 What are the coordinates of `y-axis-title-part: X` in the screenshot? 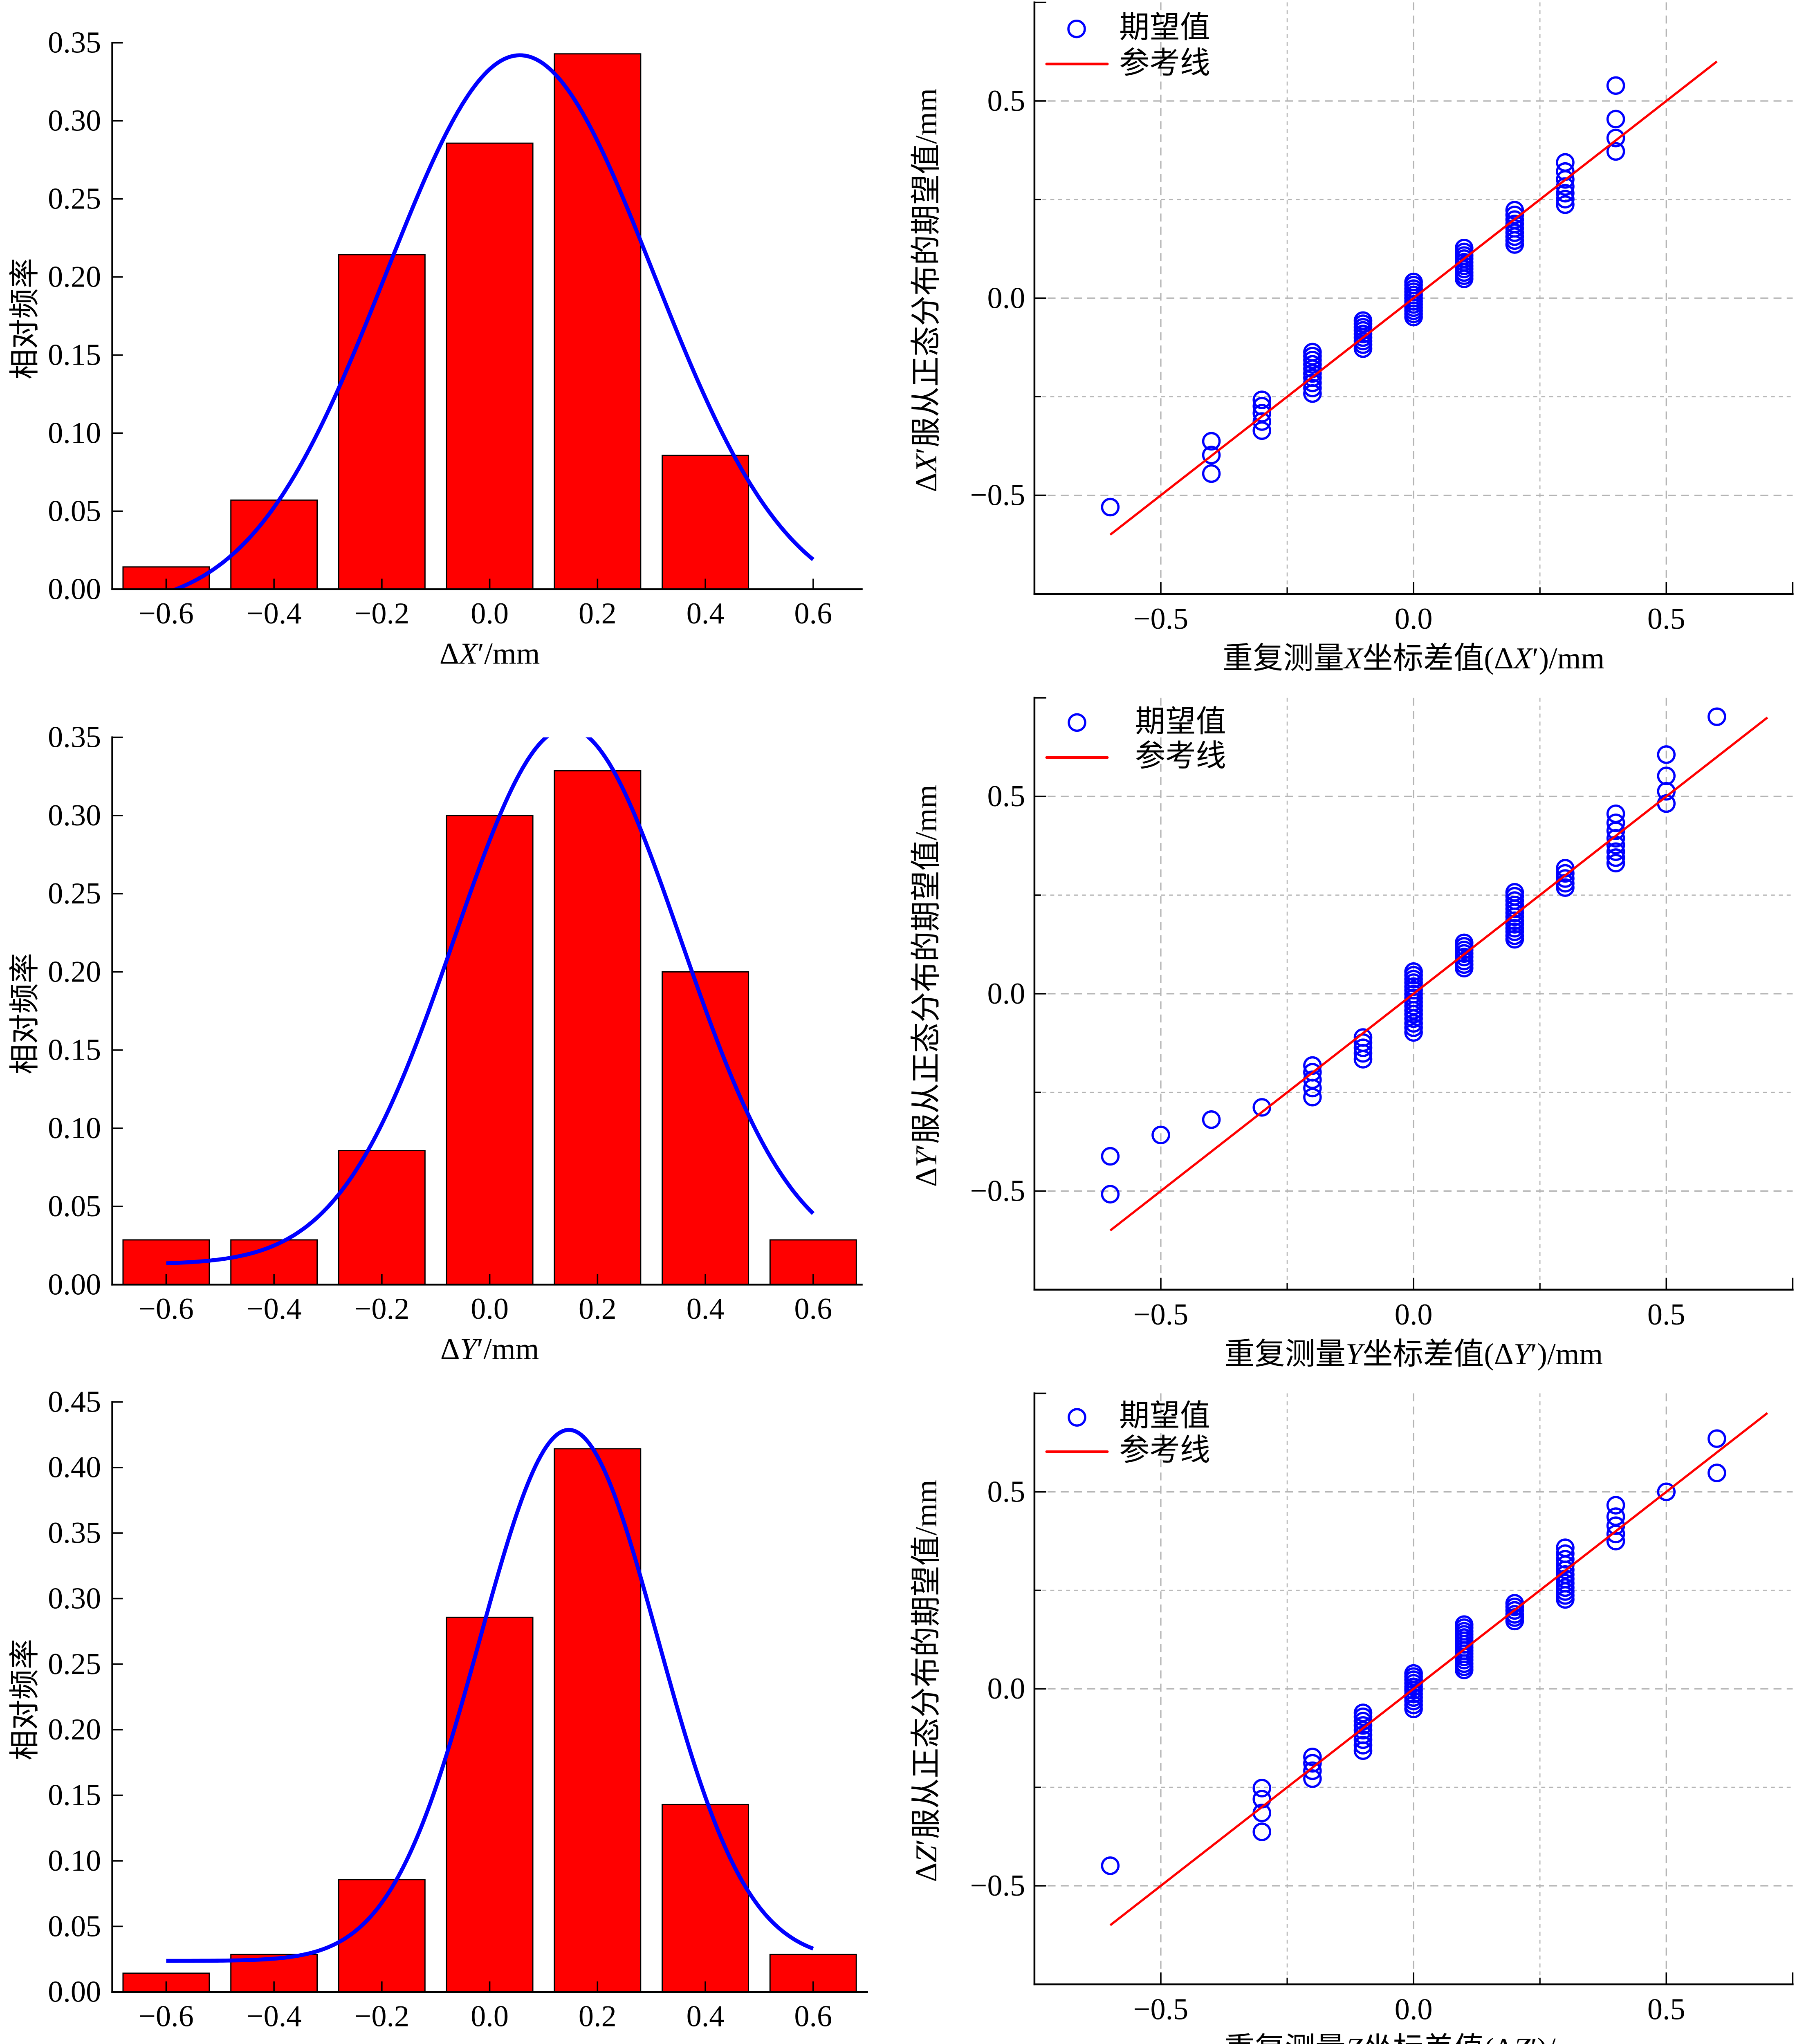 It's located at (926, 464).